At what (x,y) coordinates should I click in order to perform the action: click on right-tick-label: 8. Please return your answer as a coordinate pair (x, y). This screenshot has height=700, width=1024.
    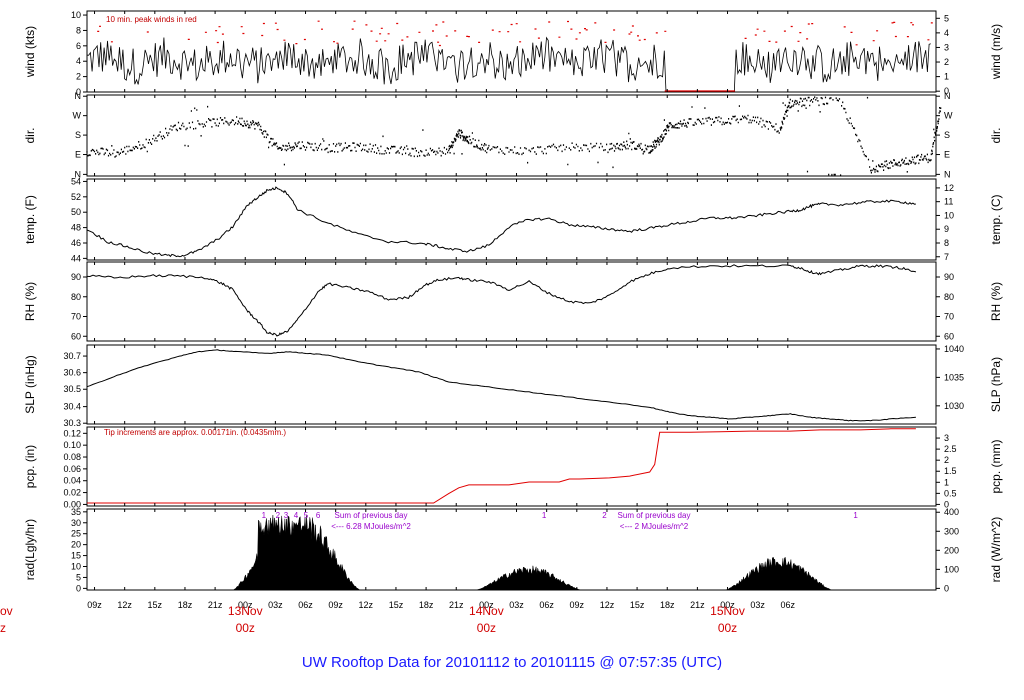
    Looking at the image, I should click on (946, 243).